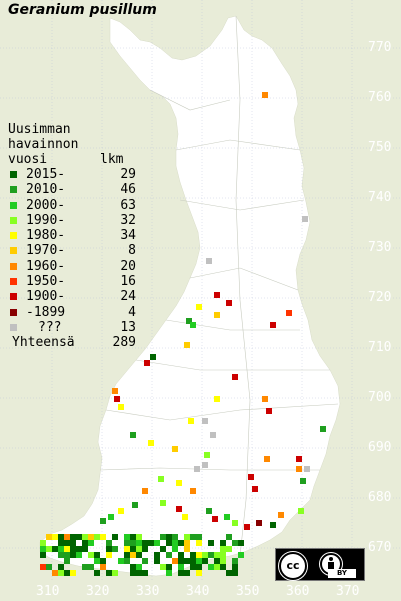 This screenshot has width=401, height=601. What do you see at coordinates (72, 343) in the screenshot?
I see `legend-total: Yhteensä 289` at bounding box center [72, 343].